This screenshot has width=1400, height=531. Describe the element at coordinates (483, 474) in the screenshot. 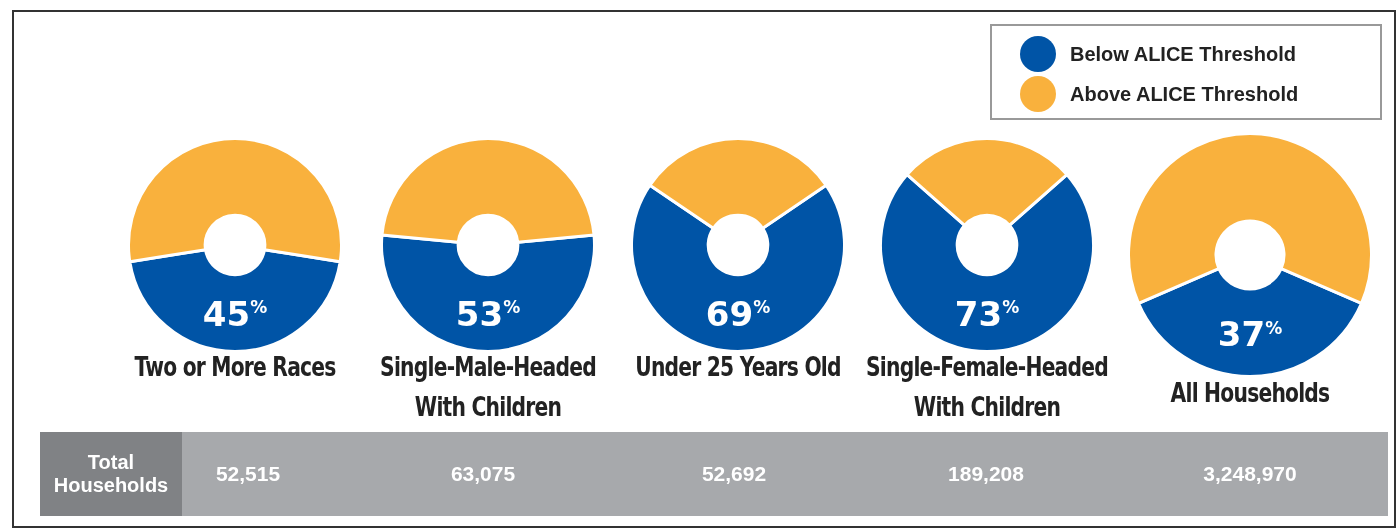

I see `text: 63,075` at that location.